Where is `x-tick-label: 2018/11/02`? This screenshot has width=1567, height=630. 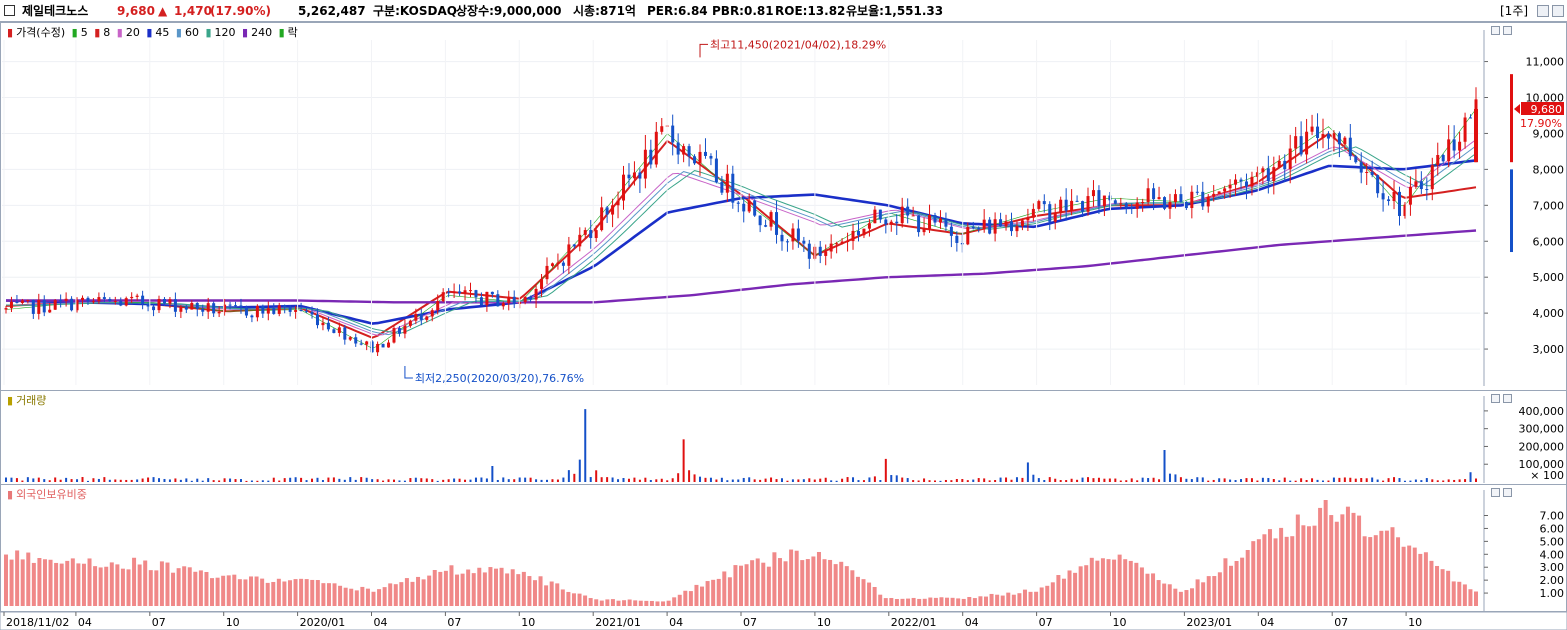
x-tick-label: 2018/11/02 is located at coordinates (37, 622).